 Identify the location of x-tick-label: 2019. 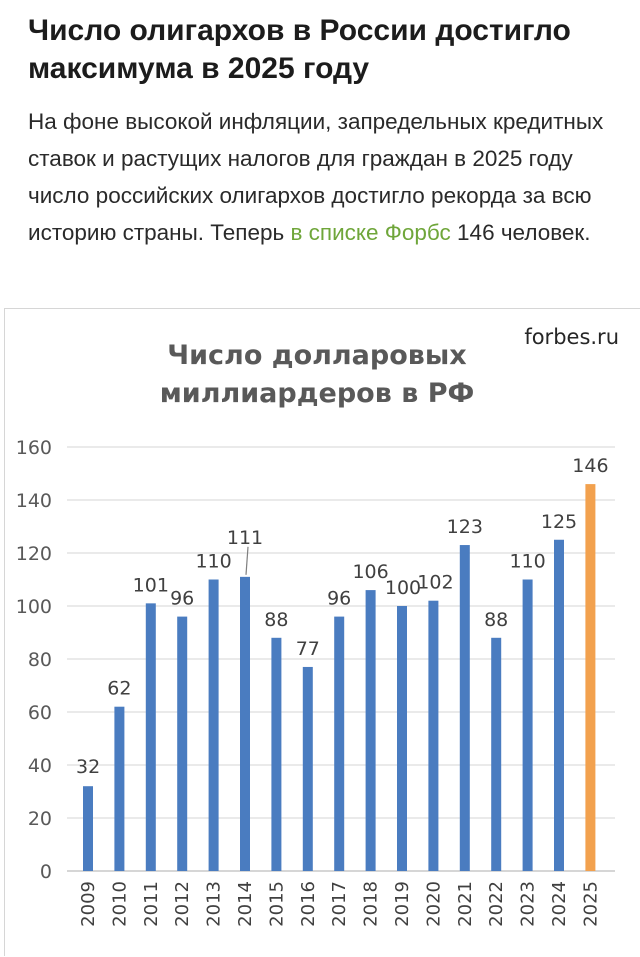
(402, 904).